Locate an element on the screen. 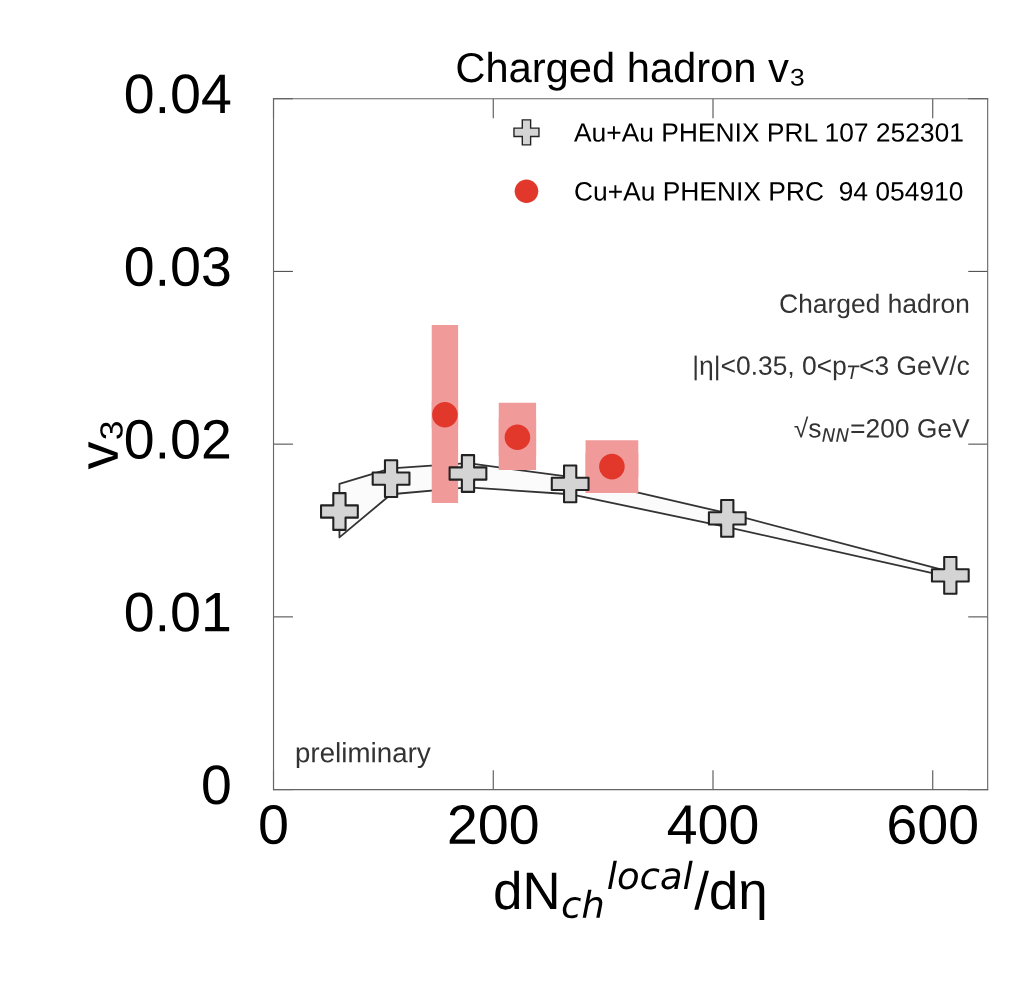 This screenshot has width=1013, height=987. y-tick-label: 0 is located at coordinates (216, 785).